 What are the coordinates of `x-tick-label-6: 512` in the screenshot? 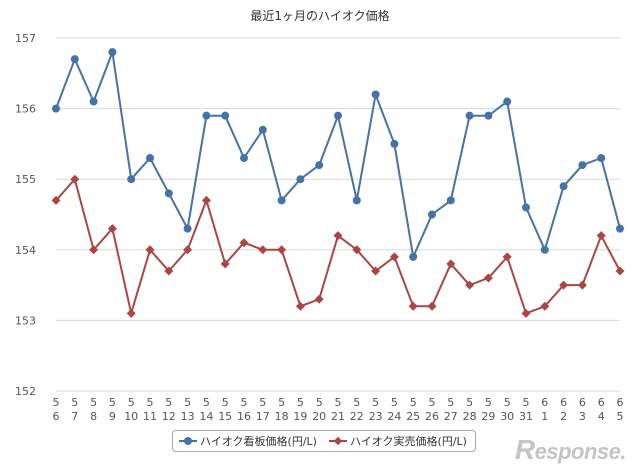 It's located at (169, 409).